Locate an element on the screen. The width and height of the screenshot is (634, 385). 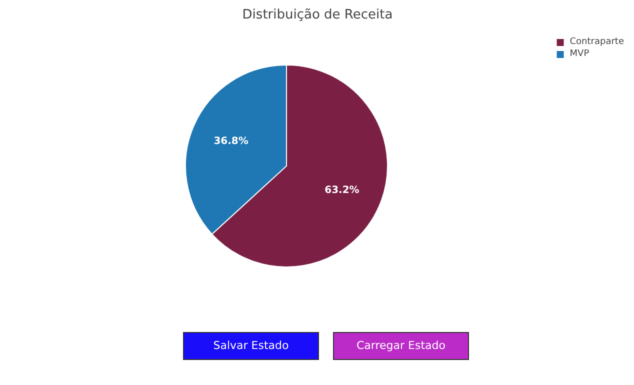
chart-title: Distribuição de Receita is located at coordinates (317, 15).